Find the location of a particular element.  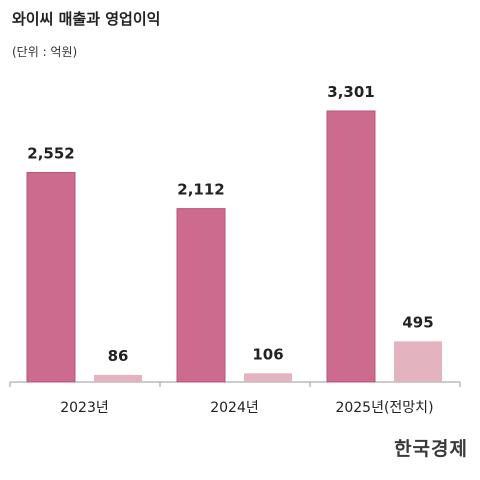

operating-profit-value-label-2: 495 is located at coordinates (417, 322).